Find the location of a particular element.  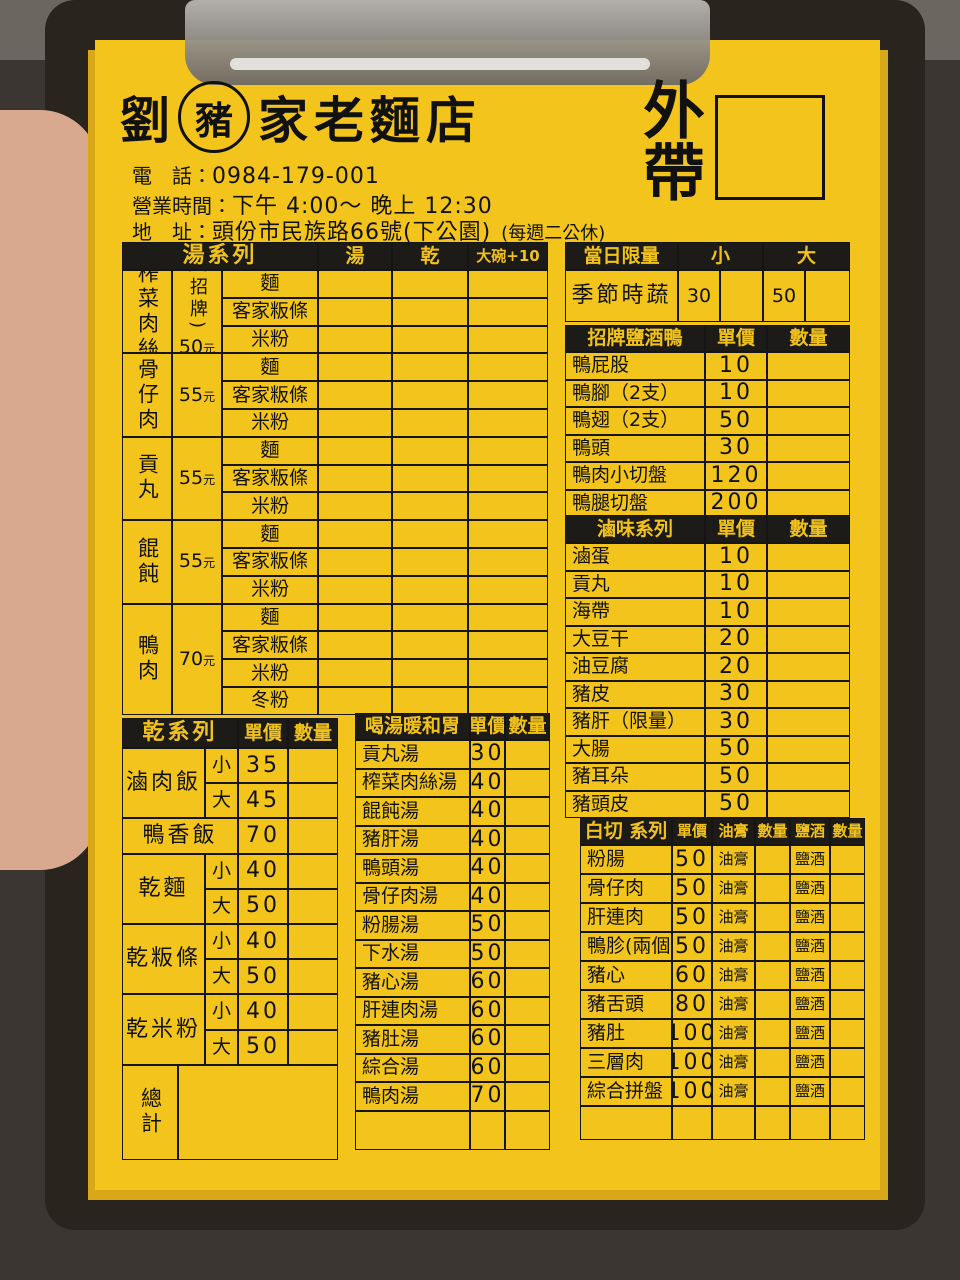

takeout-label: 外帶 is located at coordinates (668, 140).